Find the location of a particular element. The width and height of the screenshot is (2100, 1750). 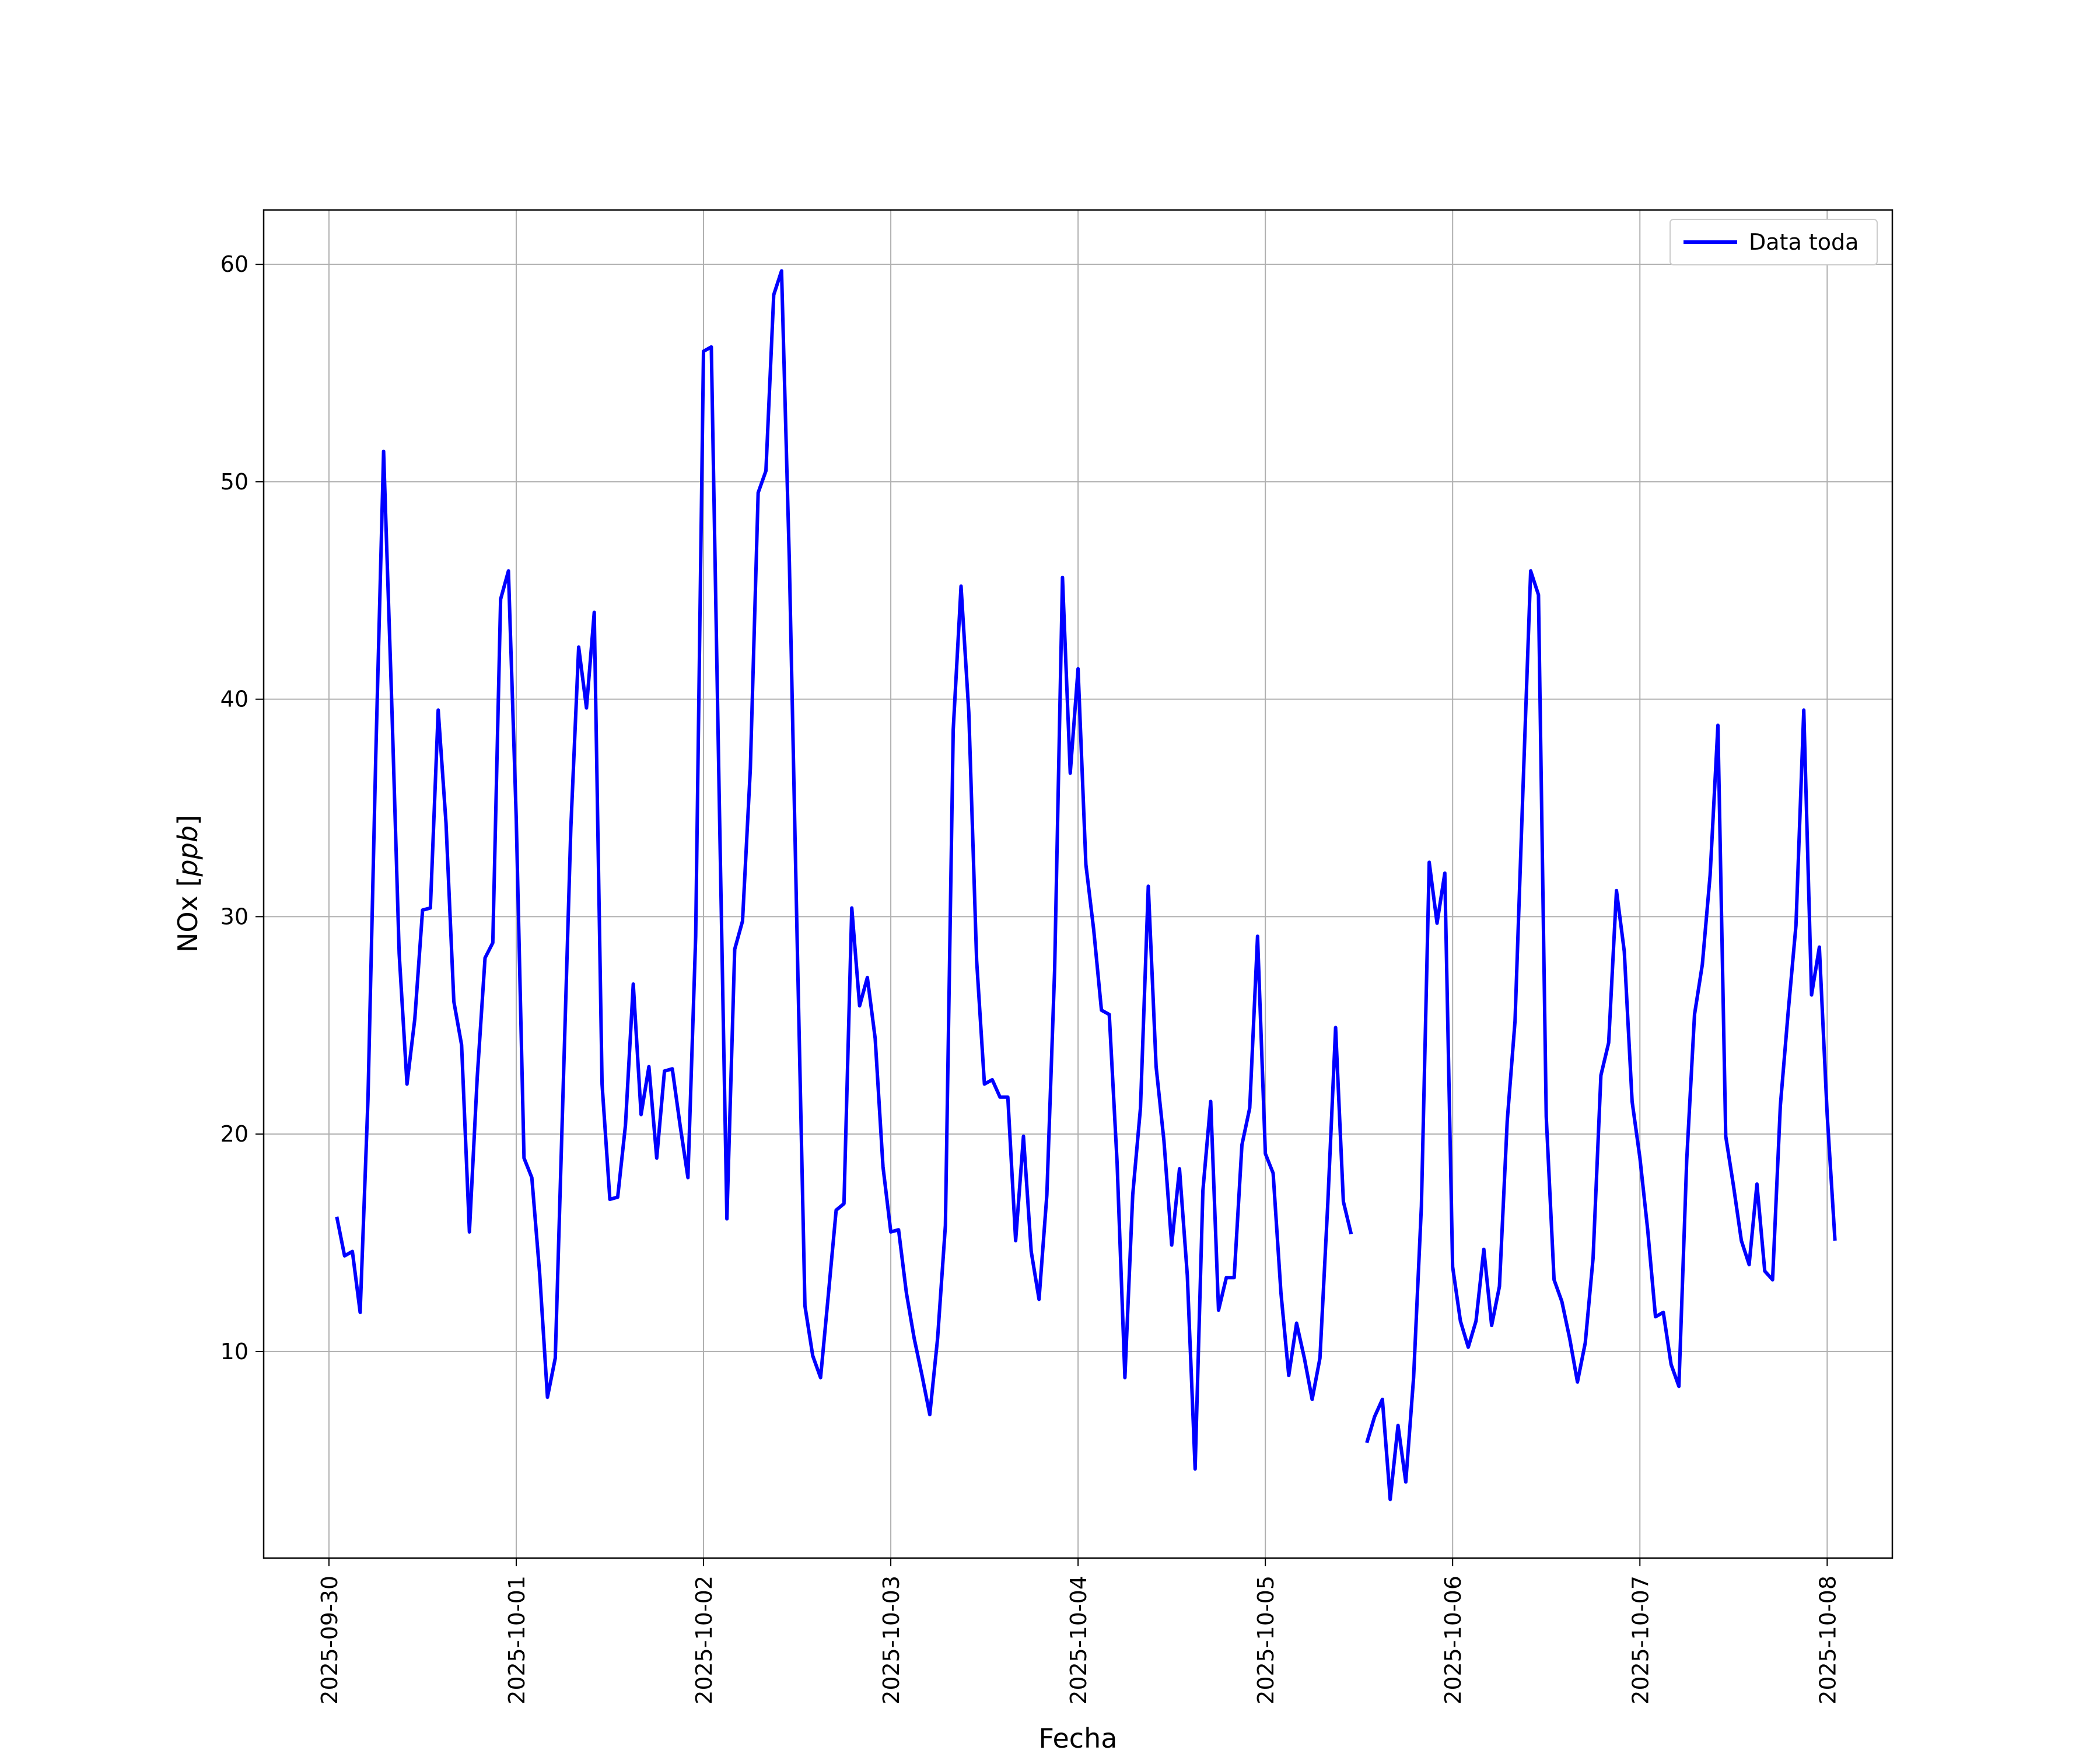

x-tick-label: 2025-10-07 is located at coordinates (1640, 1640).